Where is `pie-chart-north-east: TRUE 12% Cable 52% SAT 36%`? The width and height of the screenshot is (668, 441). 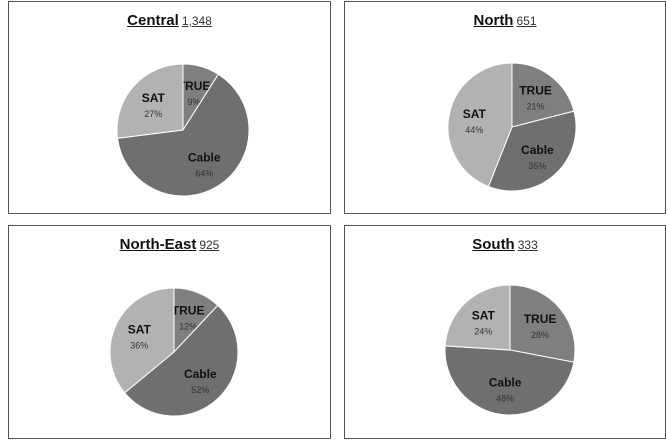
pie-chart-north-east: TRUE 12% Cable 52% SAT 36% is located at coordinates (174, 352).